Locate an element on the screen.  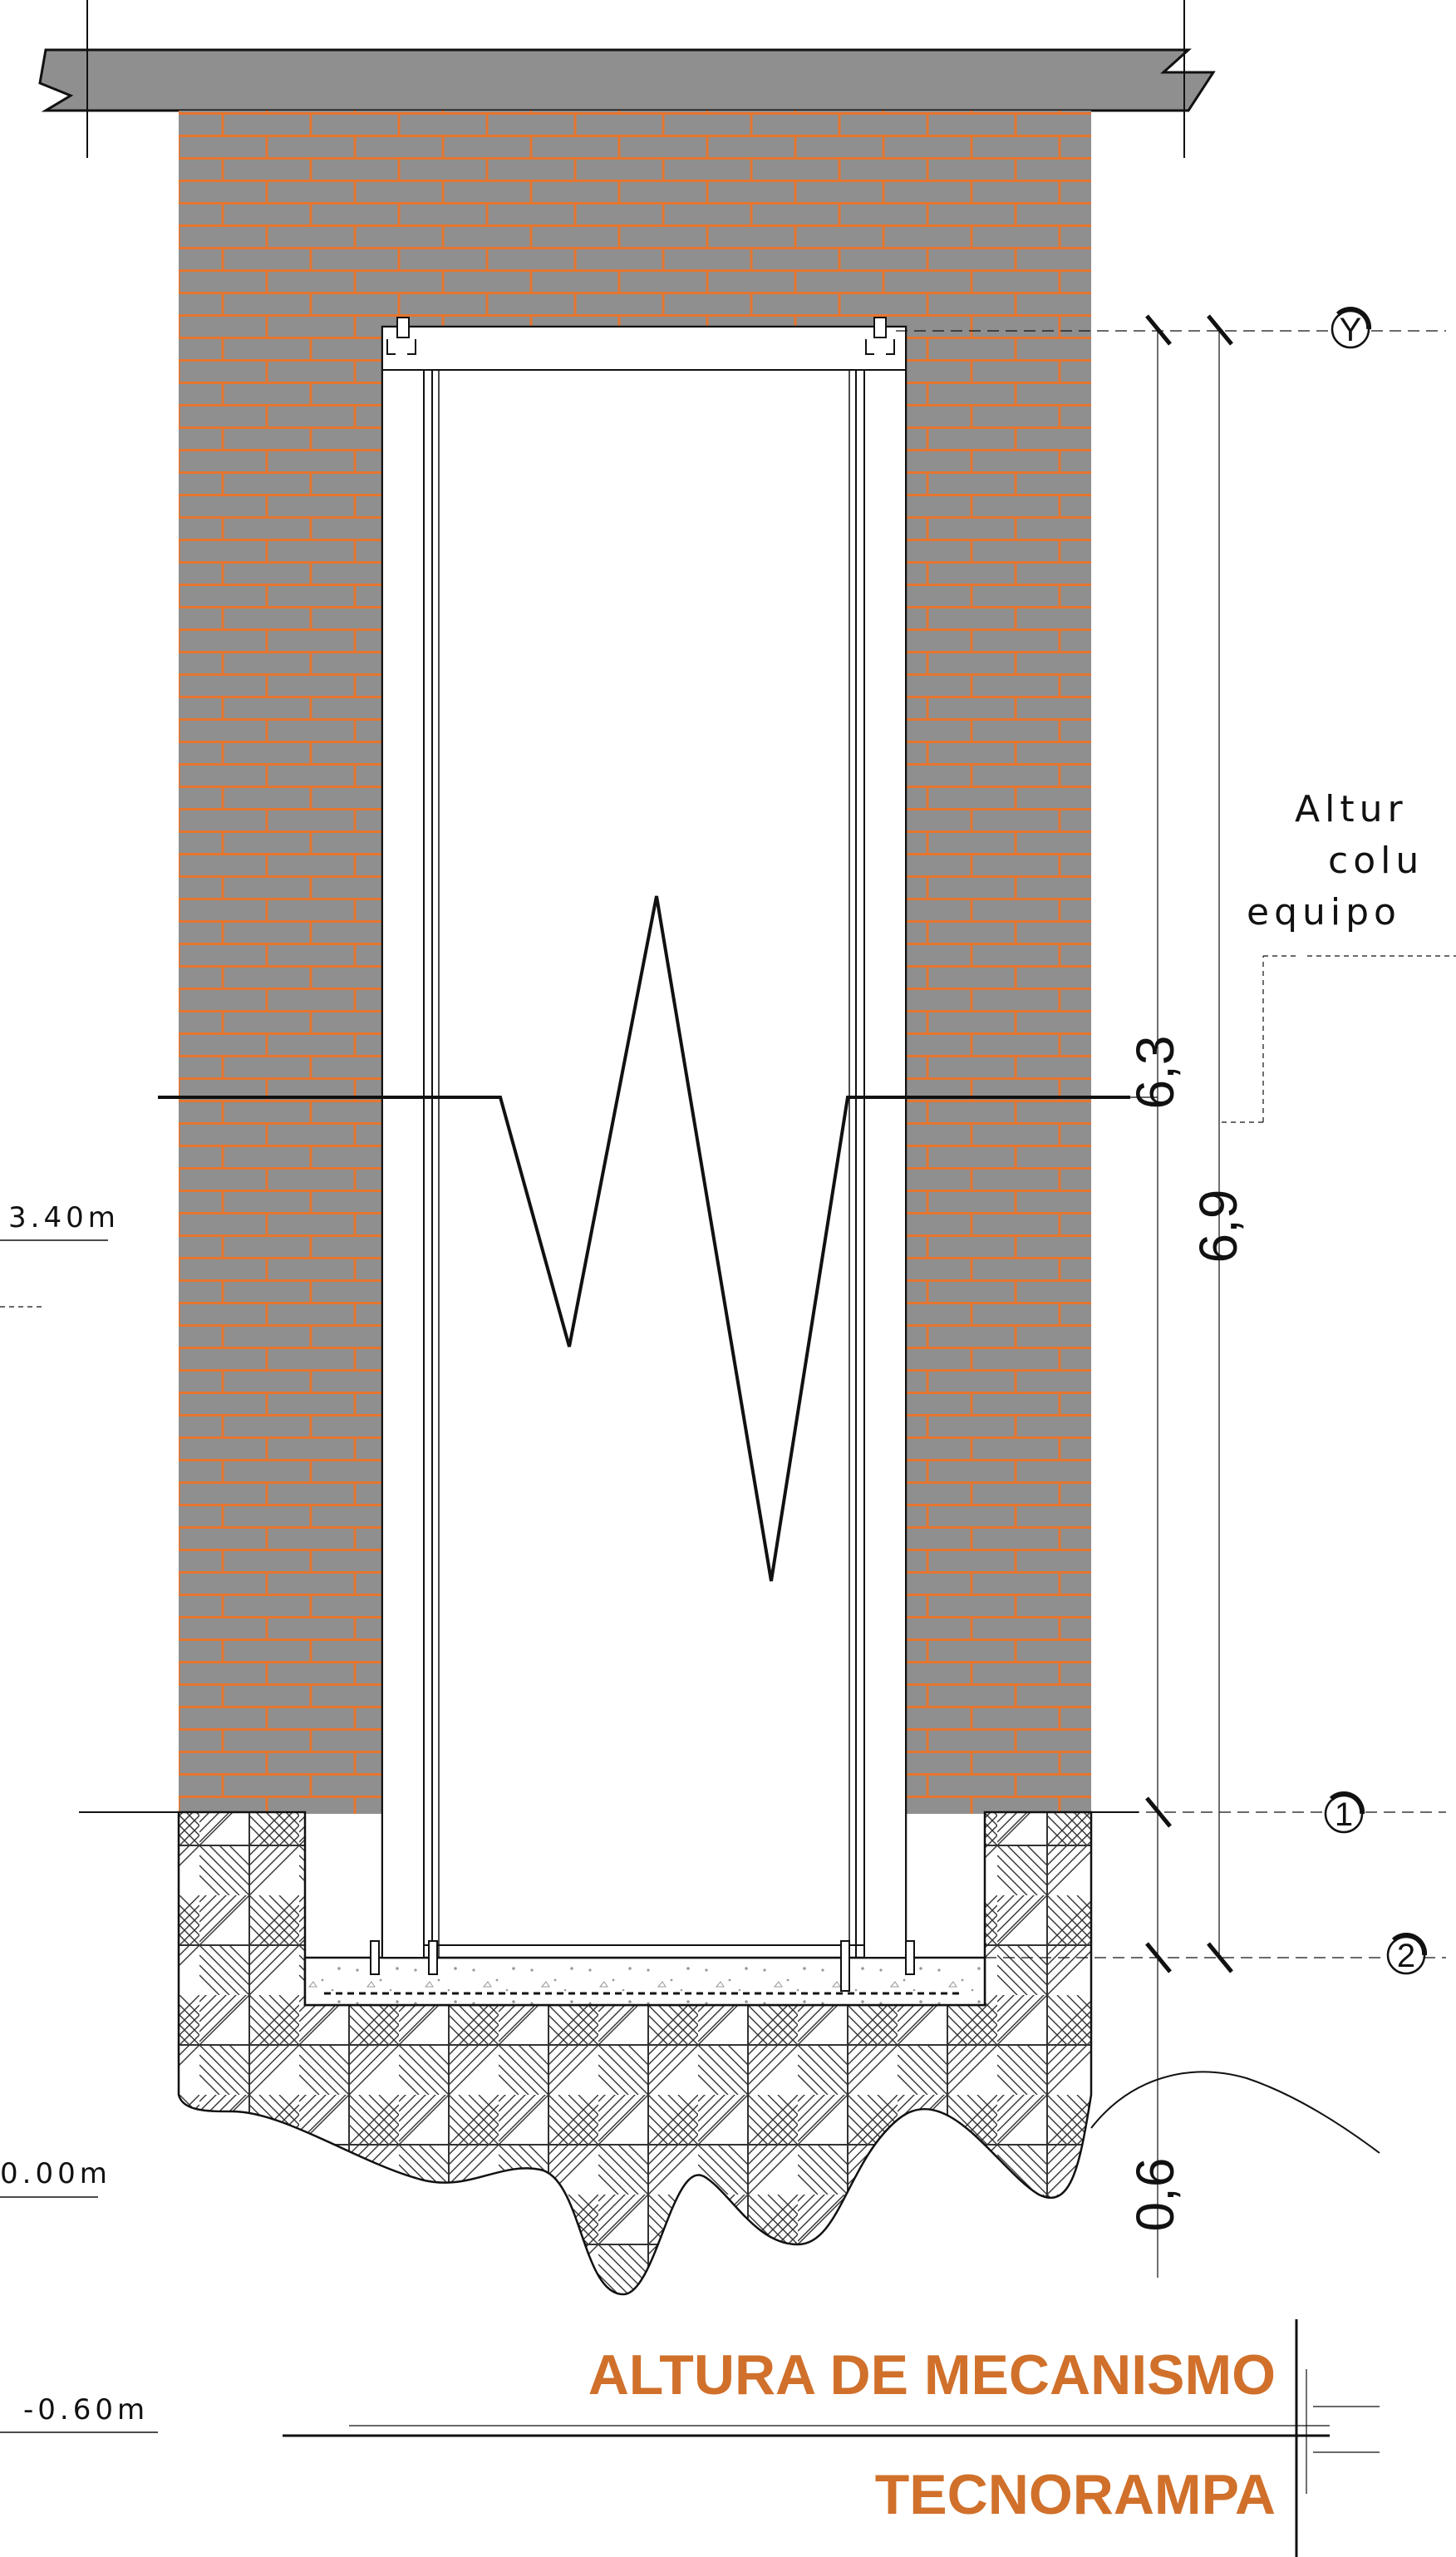
axis-label-1: 1 is located at coordinates (1344, 1814).